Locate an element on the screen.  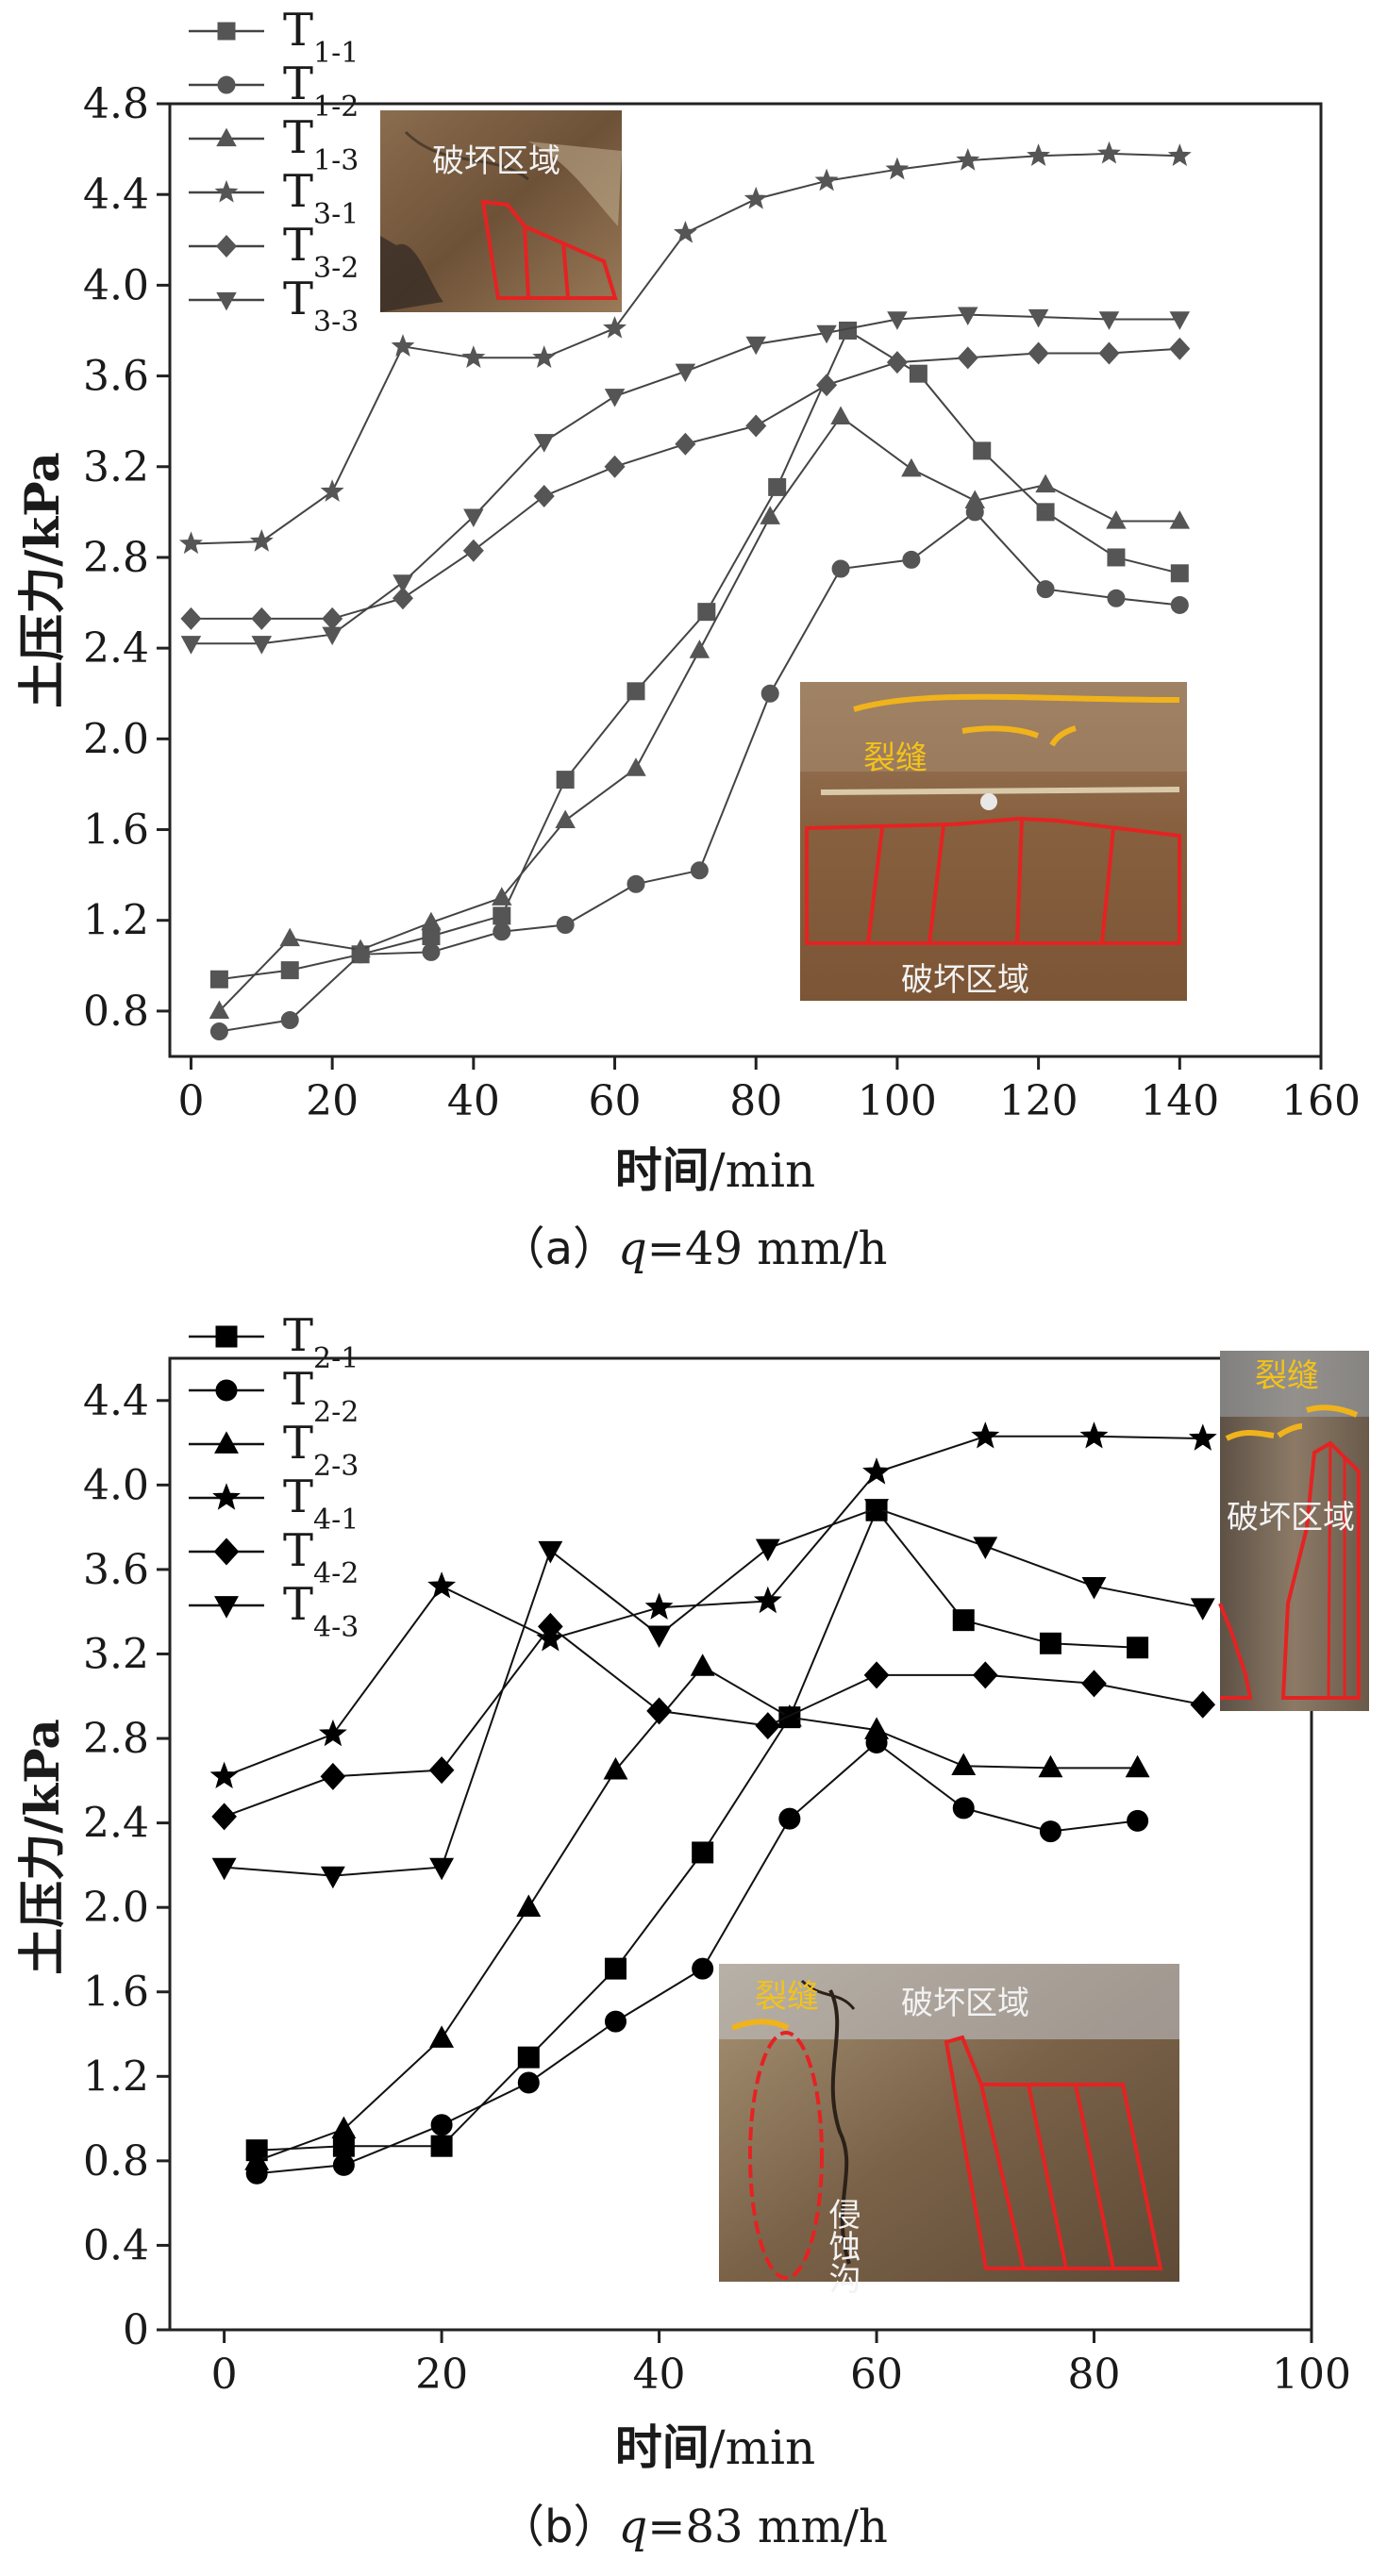
legend-item-2-3: T2-3 is located at coordinates (274, 1450).